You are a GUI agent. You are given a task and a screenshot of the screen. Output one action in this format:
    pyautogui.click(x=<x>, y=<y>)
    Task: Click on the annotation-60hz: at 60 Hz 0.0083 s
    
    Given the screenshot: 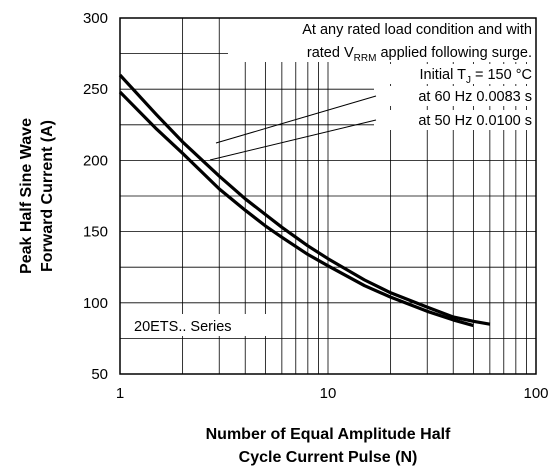 What is the action you would take?
    pyautogui.click(x=475, y=97)
    